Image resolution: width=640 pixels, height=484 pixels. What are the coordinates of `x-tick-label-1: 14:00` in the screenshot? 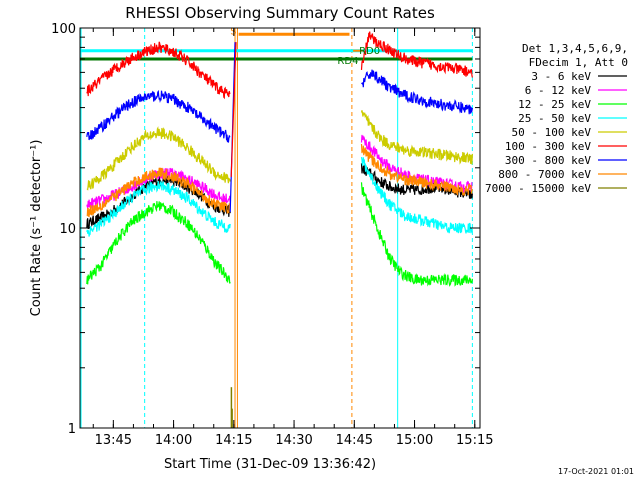 It's located at (173, 440).